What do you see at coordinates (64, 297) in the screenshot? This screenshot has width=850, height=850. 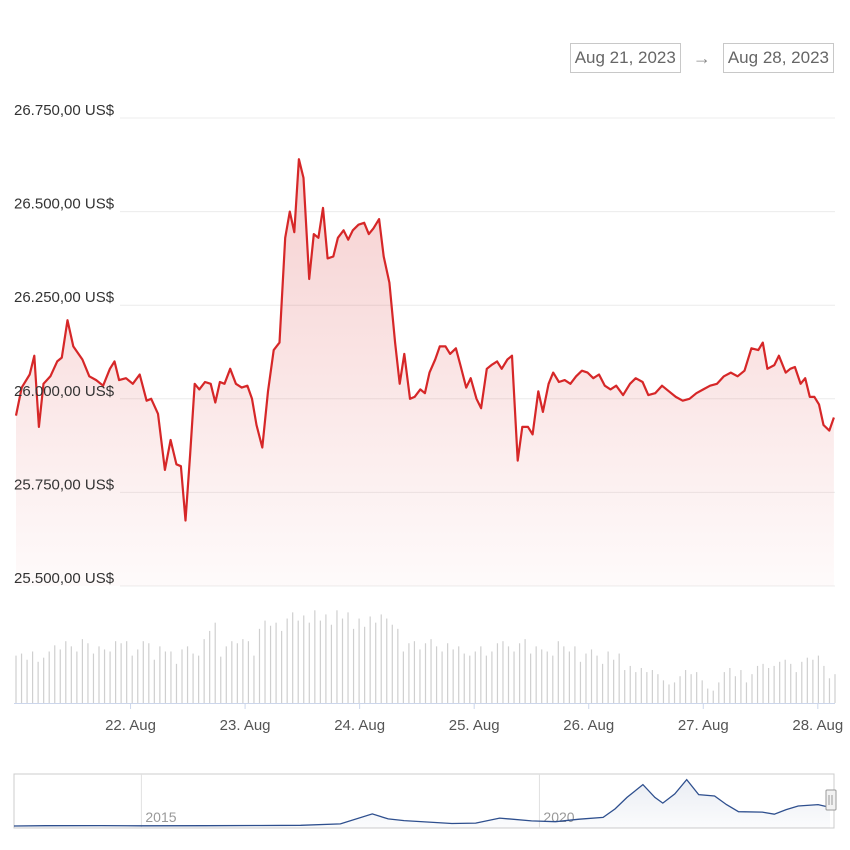 I see `y-tick-label: 26.250,00 US$` at bounding box center [64, 297].